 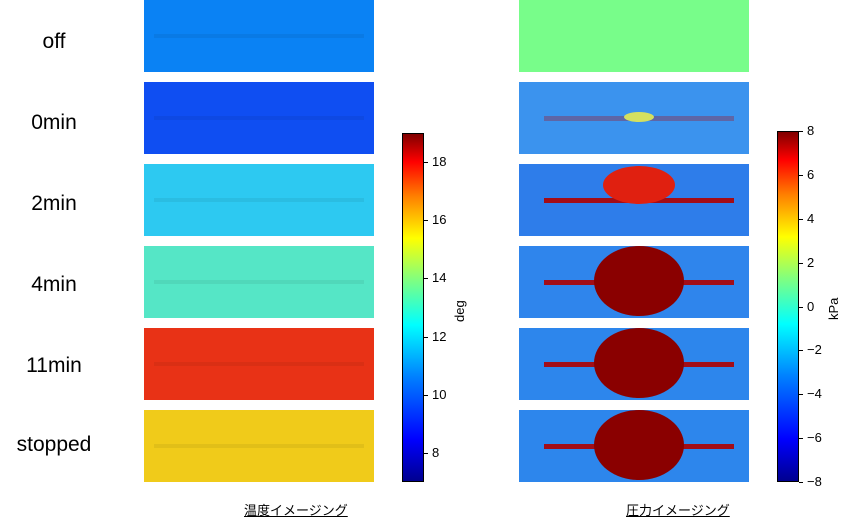 I want to click on row-label-stopped: stopped, so click(x=54, y=444).